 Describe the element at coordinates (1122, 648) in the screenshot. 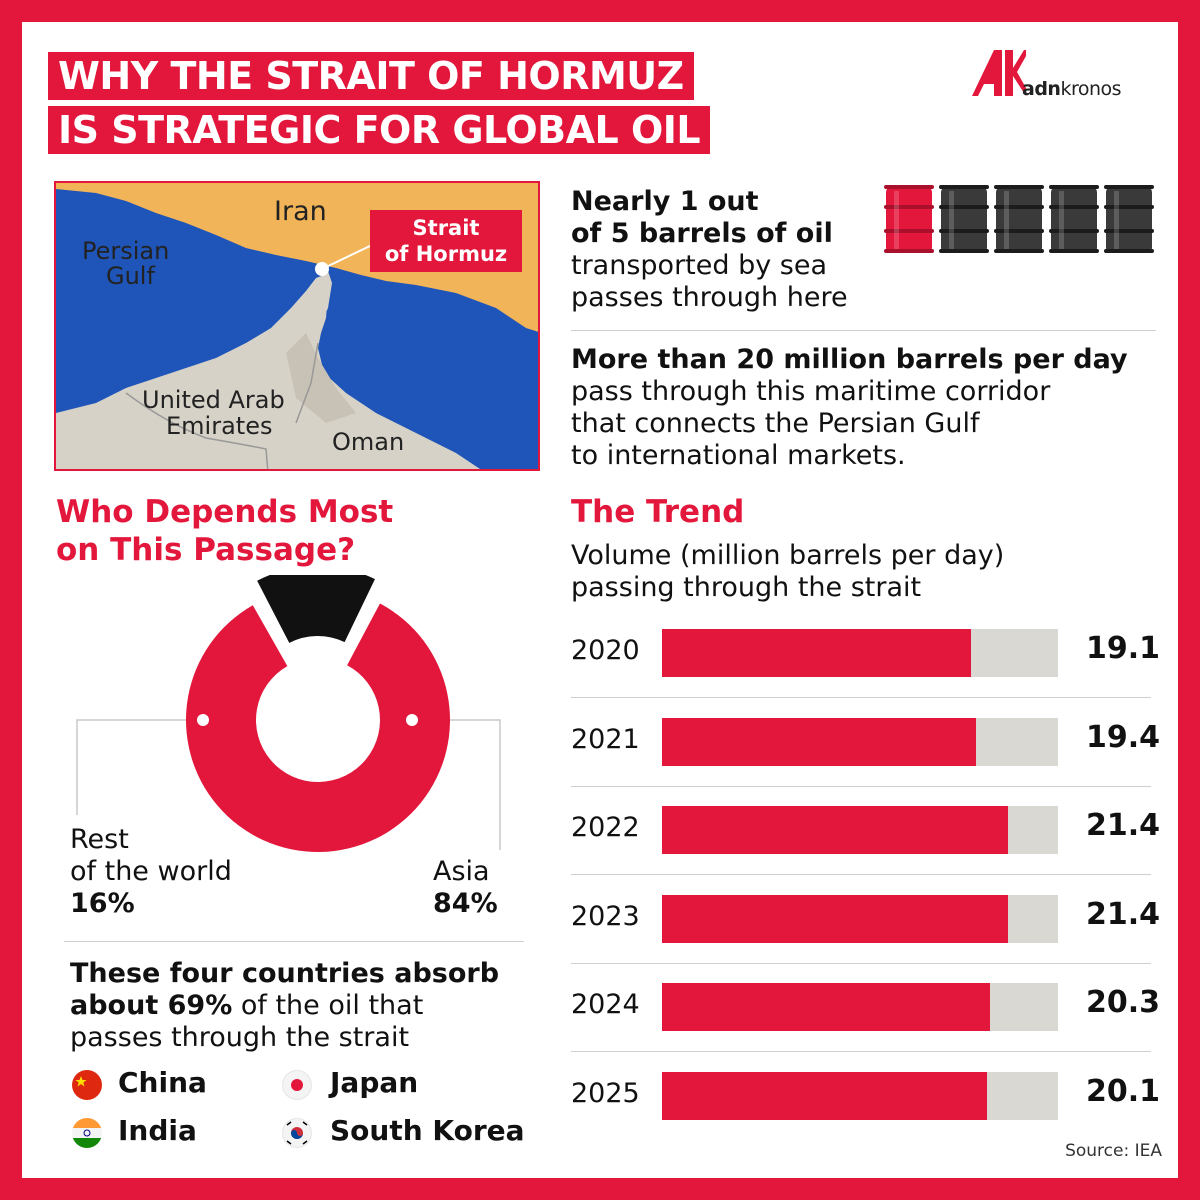

I see `trend-value-label: 19.1` at that location.